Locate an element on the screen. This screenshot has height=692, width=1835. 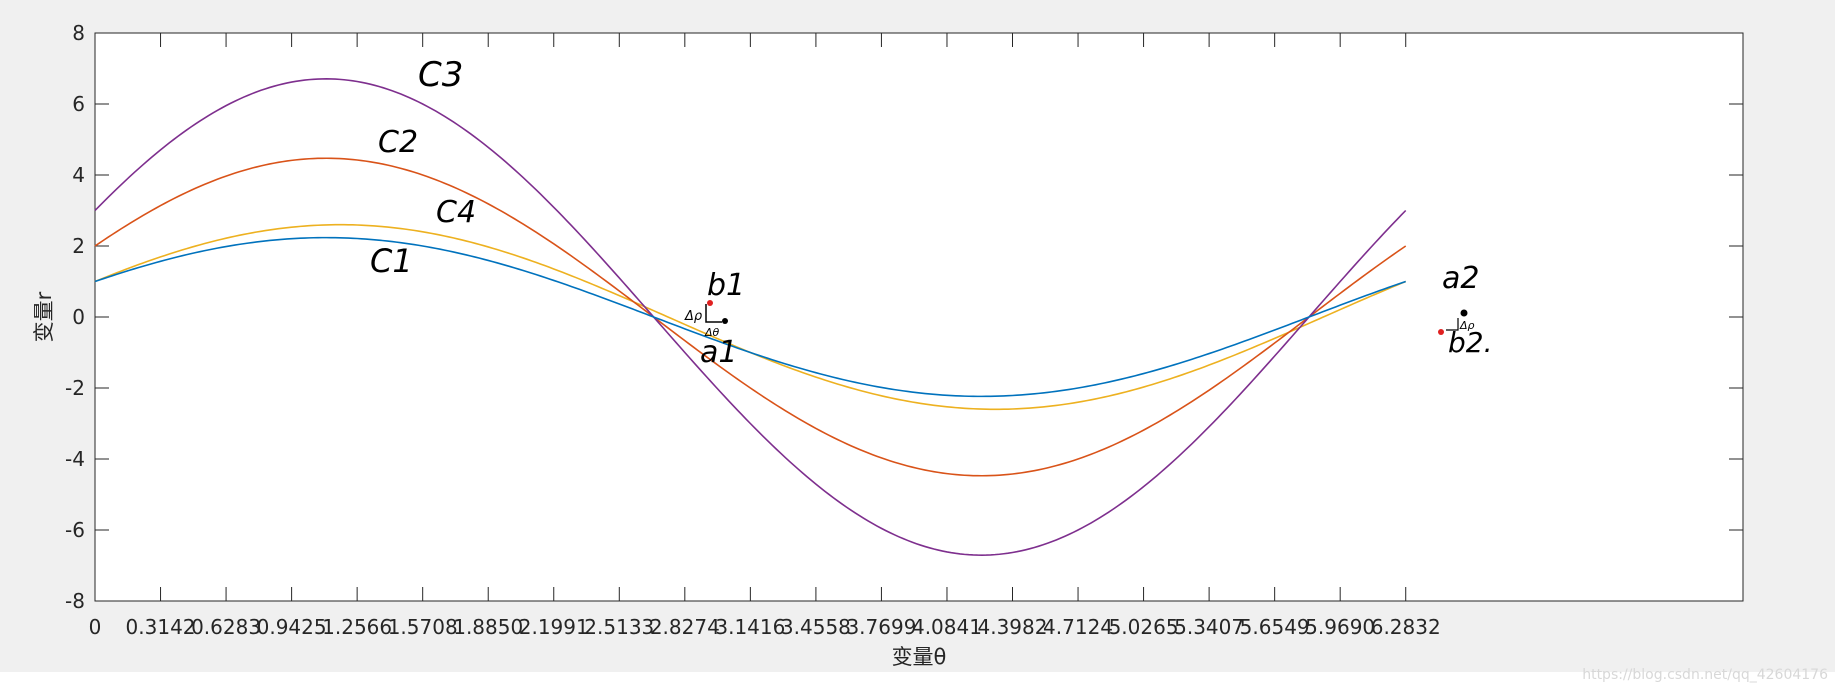
x-tick-label: 1.5708 is located at coordinates (423, 627).